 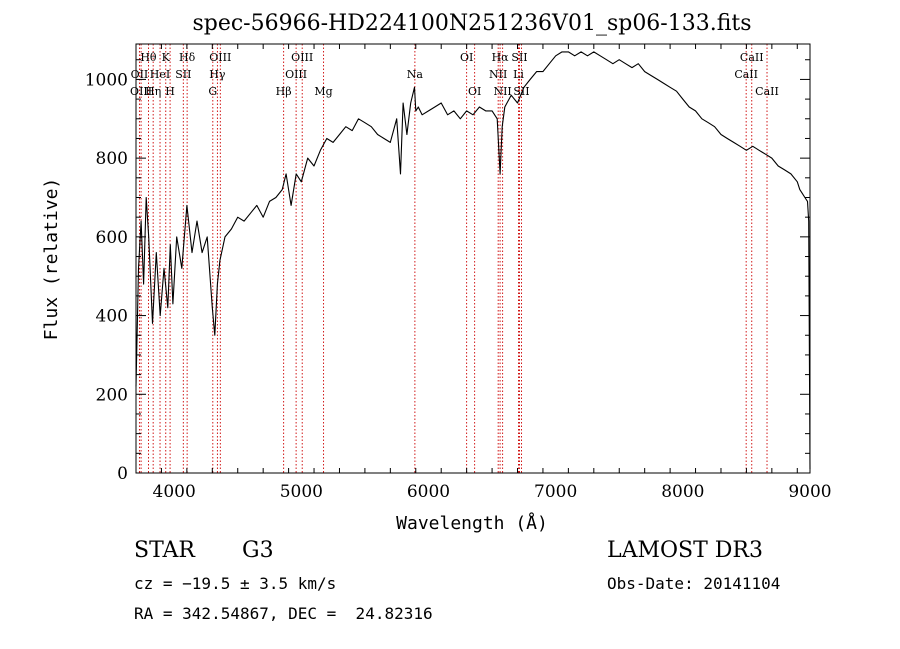 What do you see at coordinates (212, 91) in the screenshot?
I see `line-label-11: G` at bounding box center [212, 91].